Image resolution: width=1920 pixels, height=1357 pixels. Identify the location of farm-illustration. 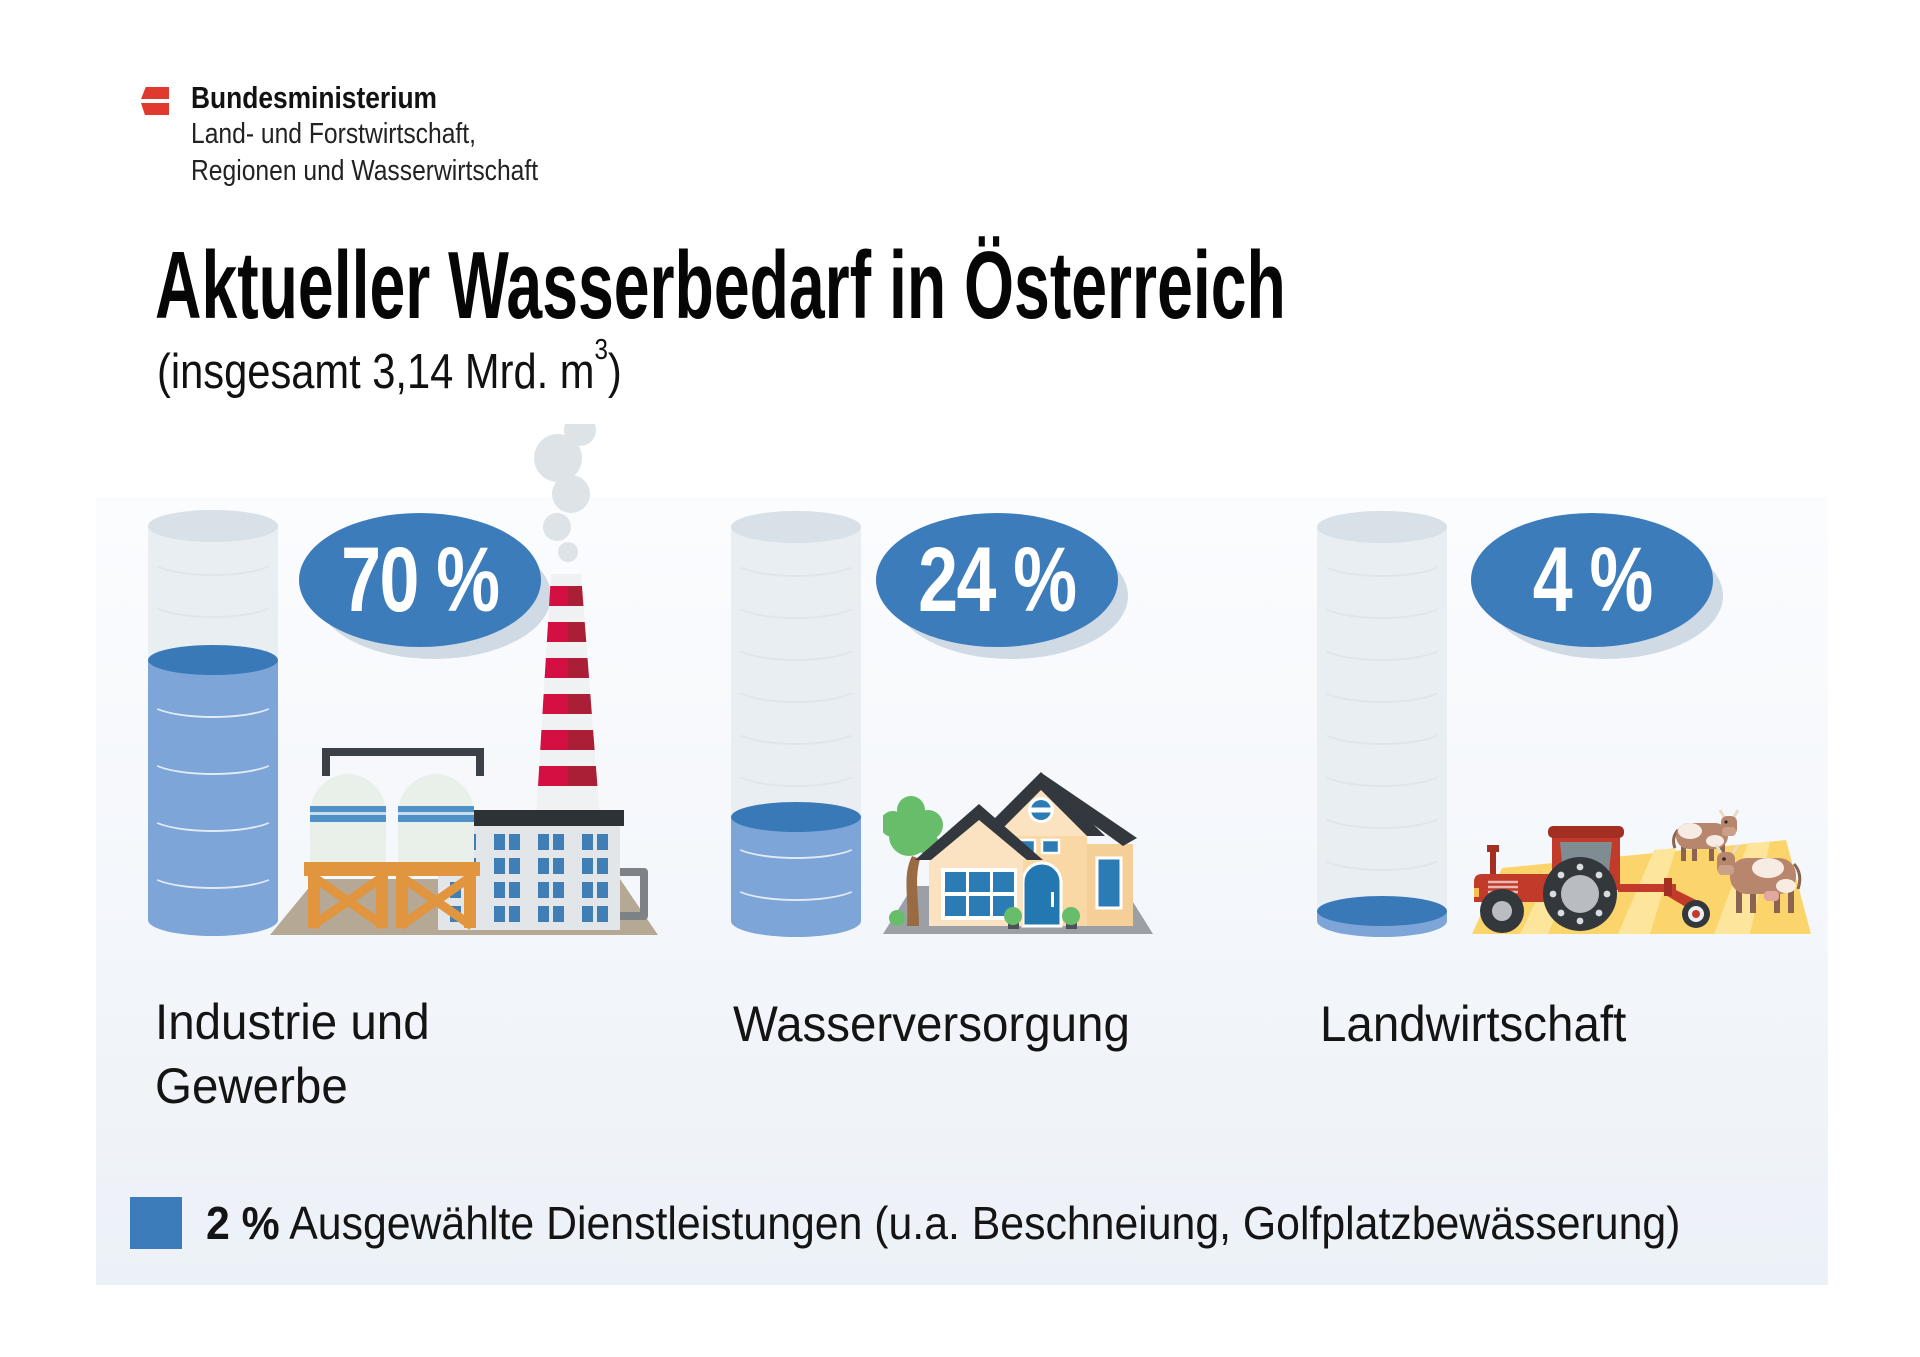
(1641, 871).